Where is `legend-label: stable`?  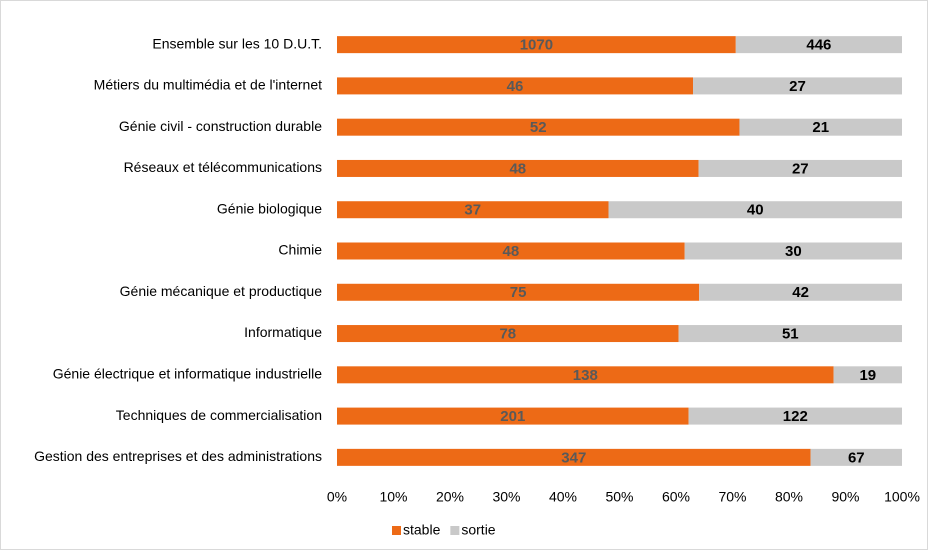
legend-label: stable is located at coordinates (422, 530).